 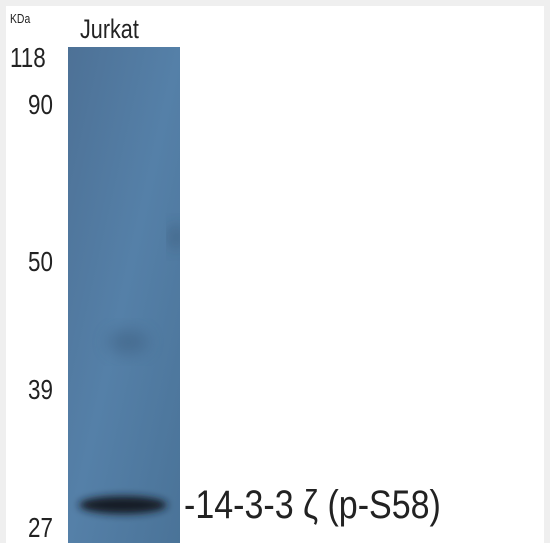 I want to click on marker-label: 27, so click(x=40, y=527).